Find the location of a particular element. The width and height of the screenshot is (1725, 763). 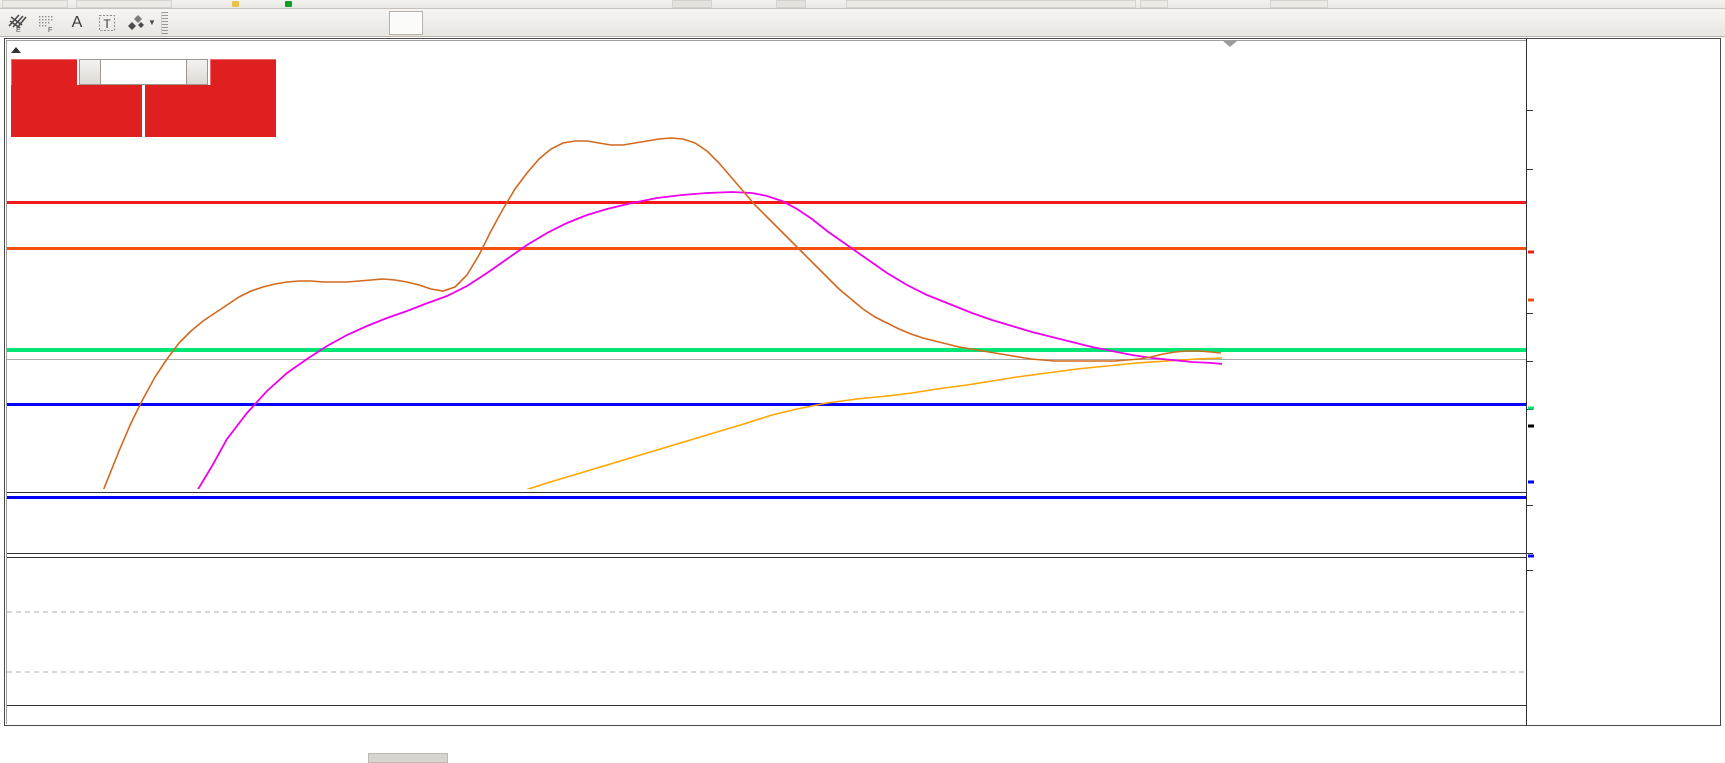

toolbar-grip is located at coordinates (164, 22).